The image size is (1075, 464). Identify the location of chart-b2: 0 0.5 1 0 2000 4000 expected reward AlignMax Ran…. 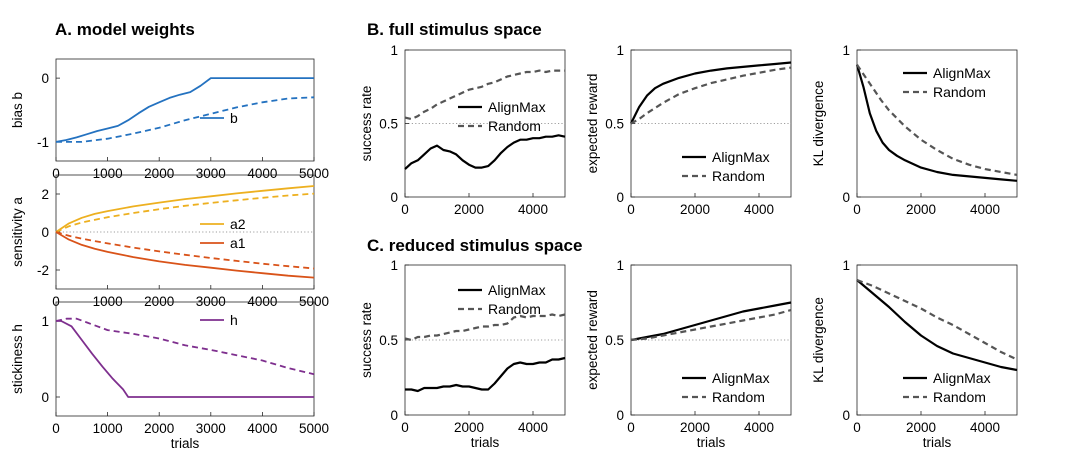
(688, 130).